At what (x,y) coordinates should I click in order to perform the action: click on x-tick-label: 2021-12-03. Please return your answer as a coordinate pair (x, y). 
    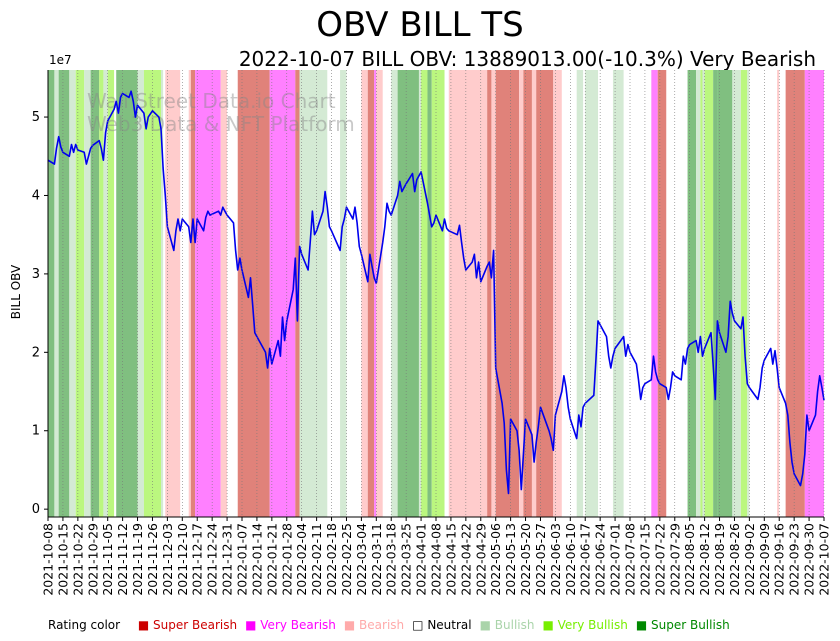
    Looking at the image, I should click on (167, 559).